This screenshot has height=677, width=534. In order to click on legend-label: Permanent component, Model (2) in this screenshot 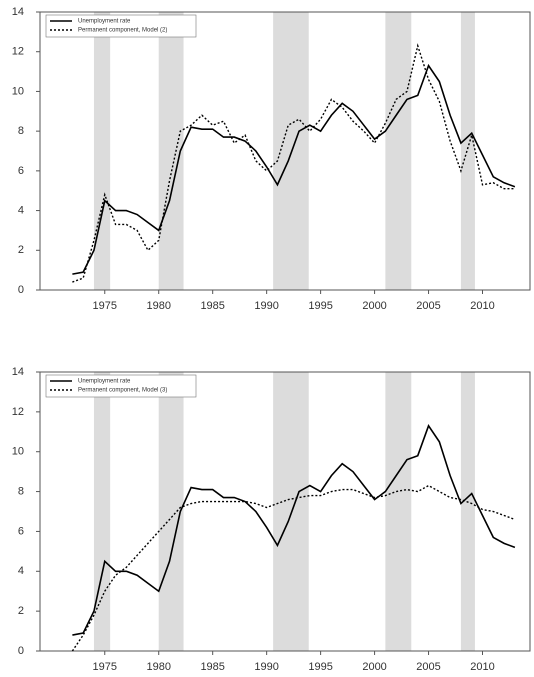, I will do `click(122, 31)`.